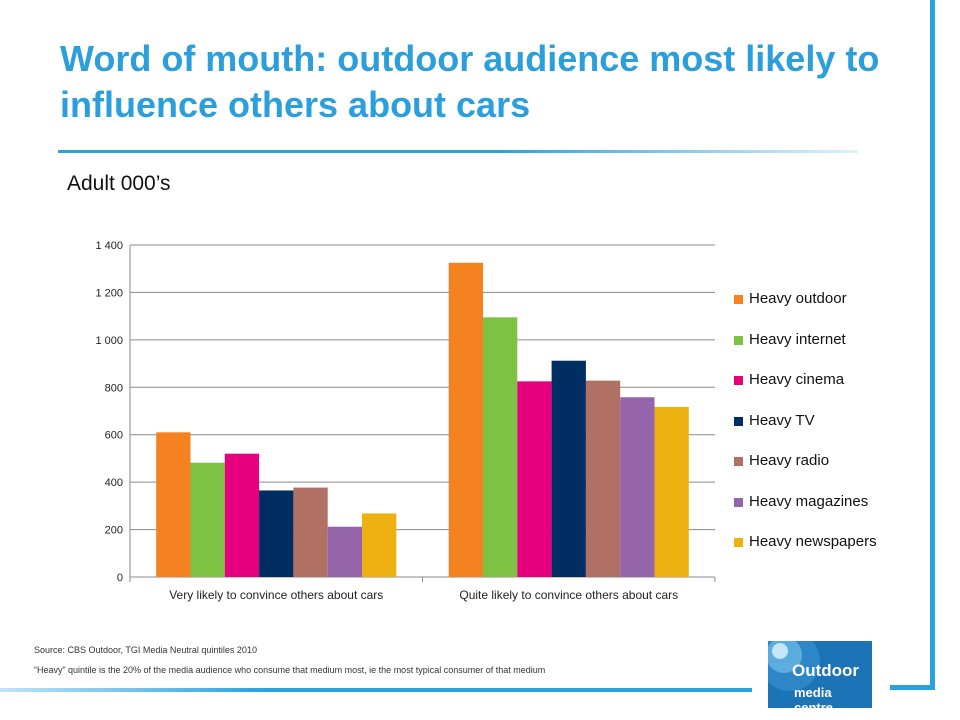 The width and height of the screenshot is (960, 720). I want to click on legend-label: Heavy outdoor, so click(798, 298).